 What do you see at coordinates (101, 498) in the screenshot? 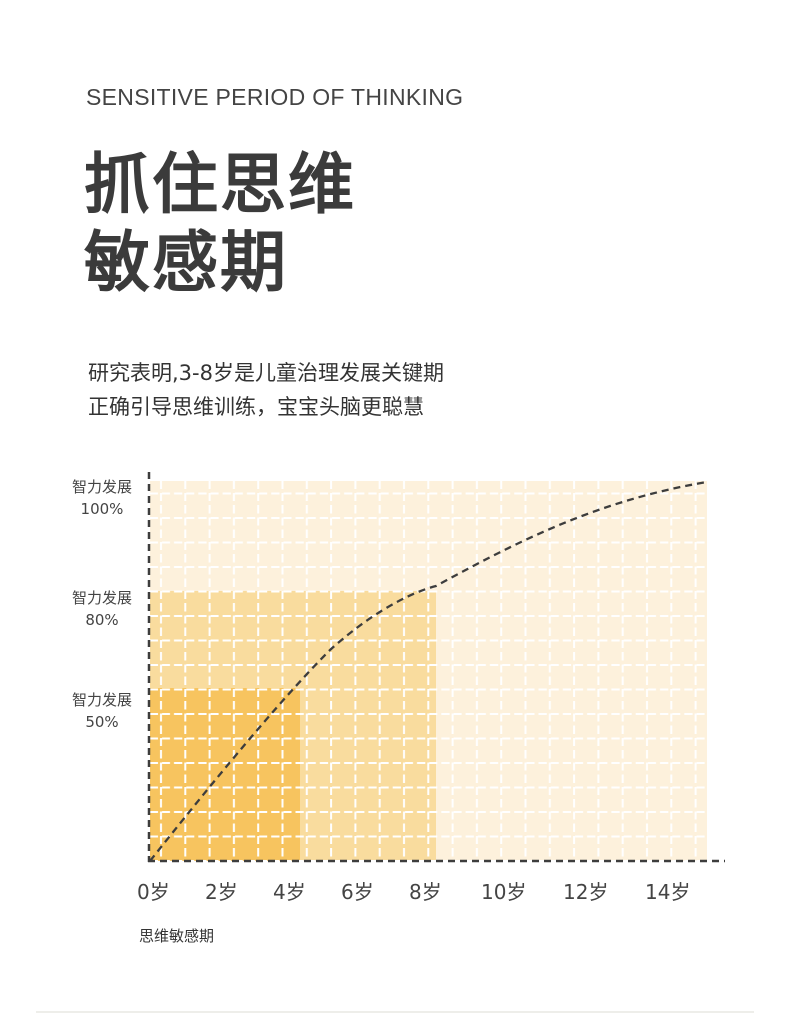
I see `y-label-100: 智力发展 100%` at bounding box center [101, 498].